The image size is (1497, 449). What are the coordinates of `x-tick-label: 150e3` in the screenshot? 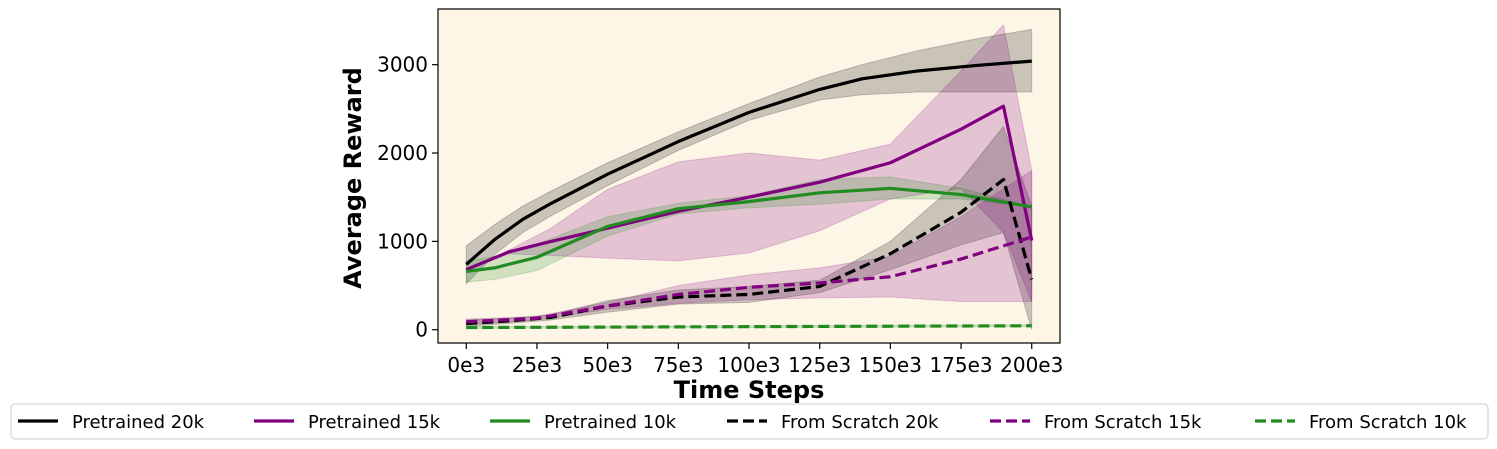 It's located at (890, 365).